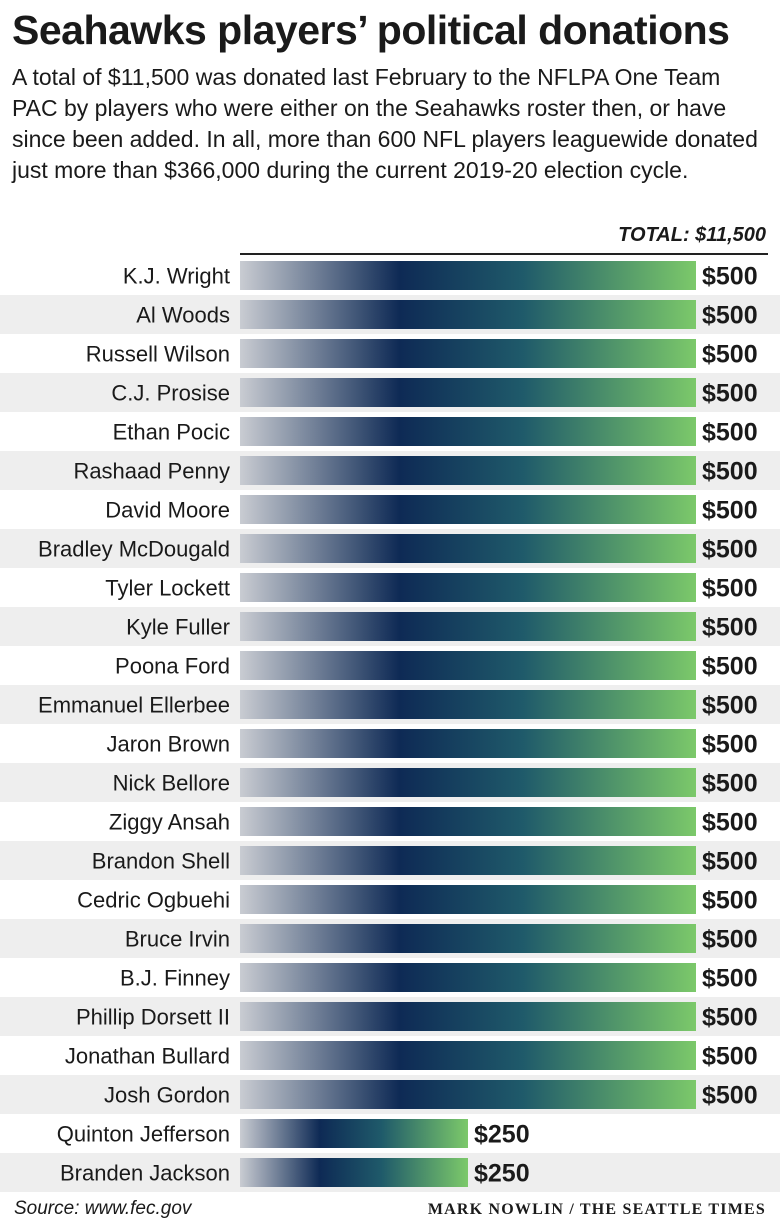  What do you see at coordinates (170, 393) in the screenshot?
I see `category-label: C.J. Prosise` at bounding box center [170, 393].